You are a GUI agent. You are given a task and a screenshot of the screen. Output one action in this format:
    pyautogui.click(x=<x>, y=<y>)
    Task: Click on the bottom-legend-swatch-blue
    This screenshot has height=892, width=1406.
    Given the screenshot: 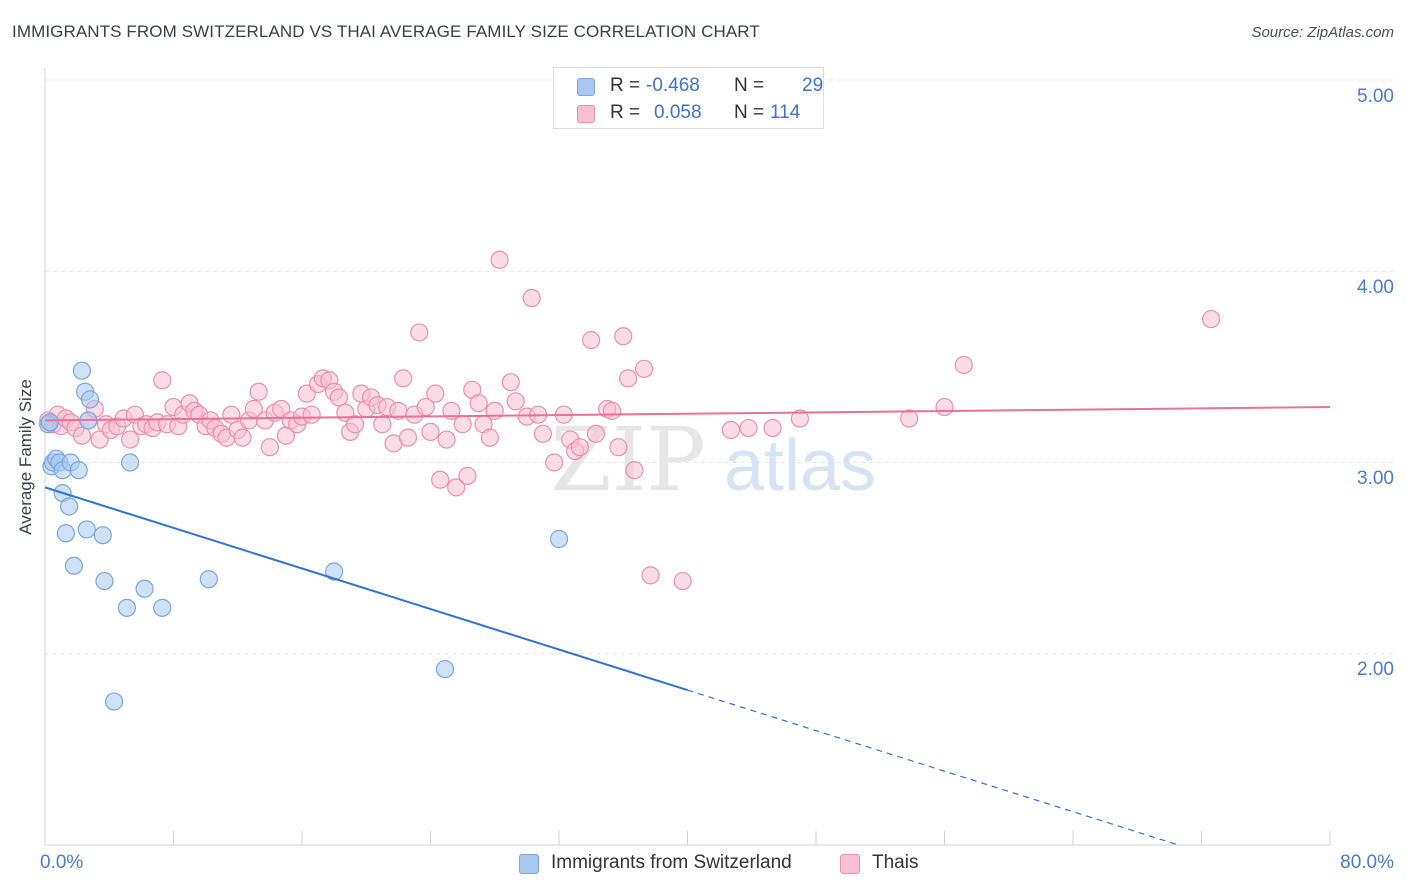 What is the action you would take?
    pyautogui.click(x=529, y=864)
    